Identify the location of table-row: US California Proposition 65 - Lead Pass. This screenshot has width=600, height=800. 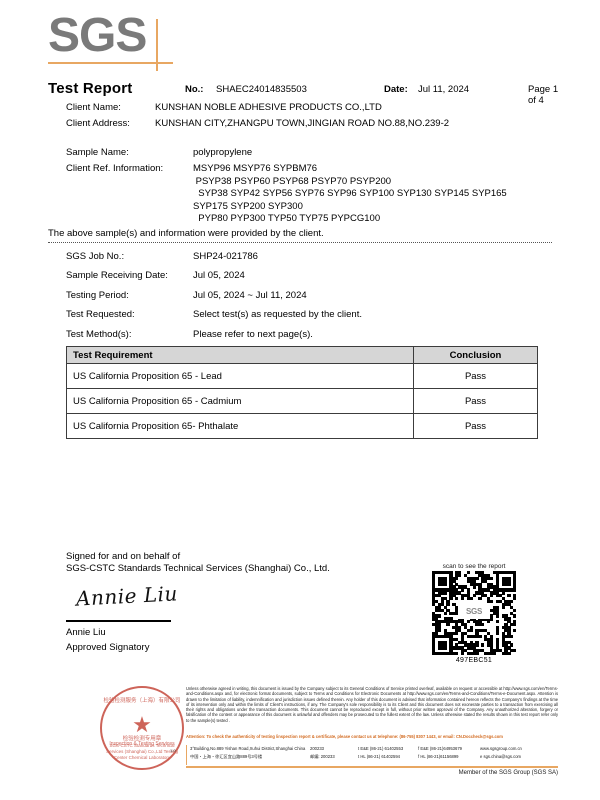
(302, 376).